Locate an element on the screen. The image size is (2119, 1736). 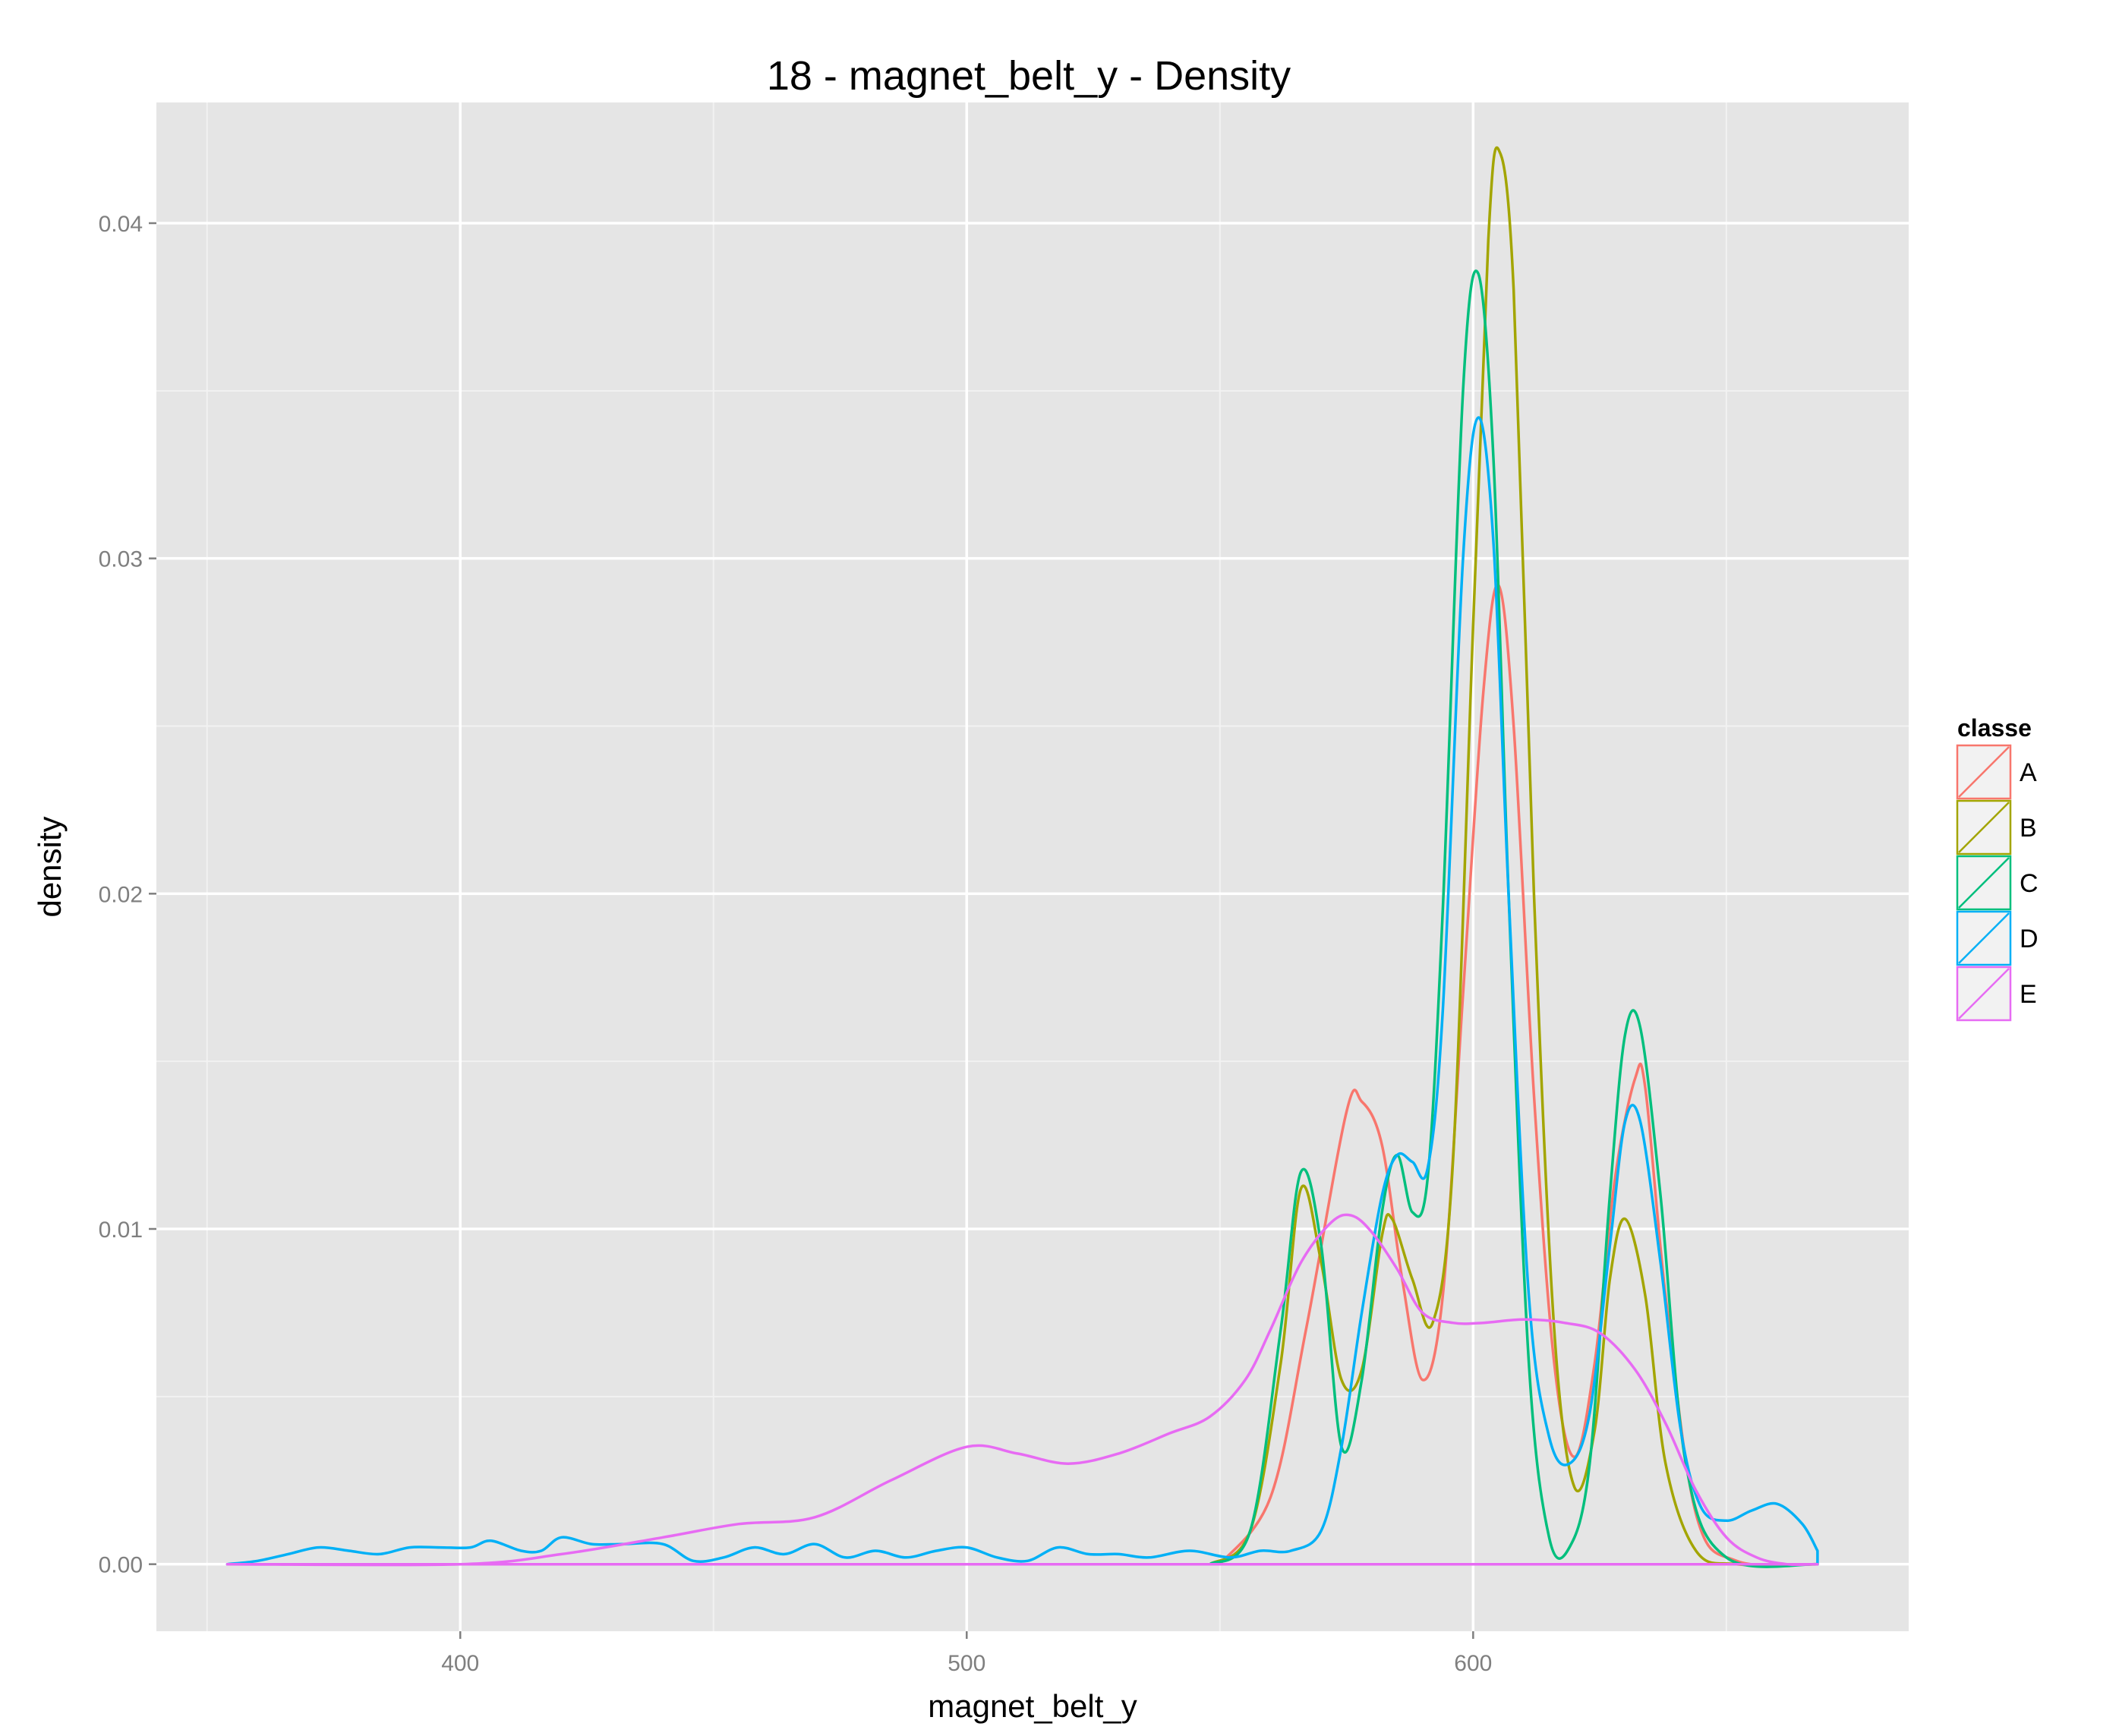
legend-item-a: A is located at coordinates (1996, 772).